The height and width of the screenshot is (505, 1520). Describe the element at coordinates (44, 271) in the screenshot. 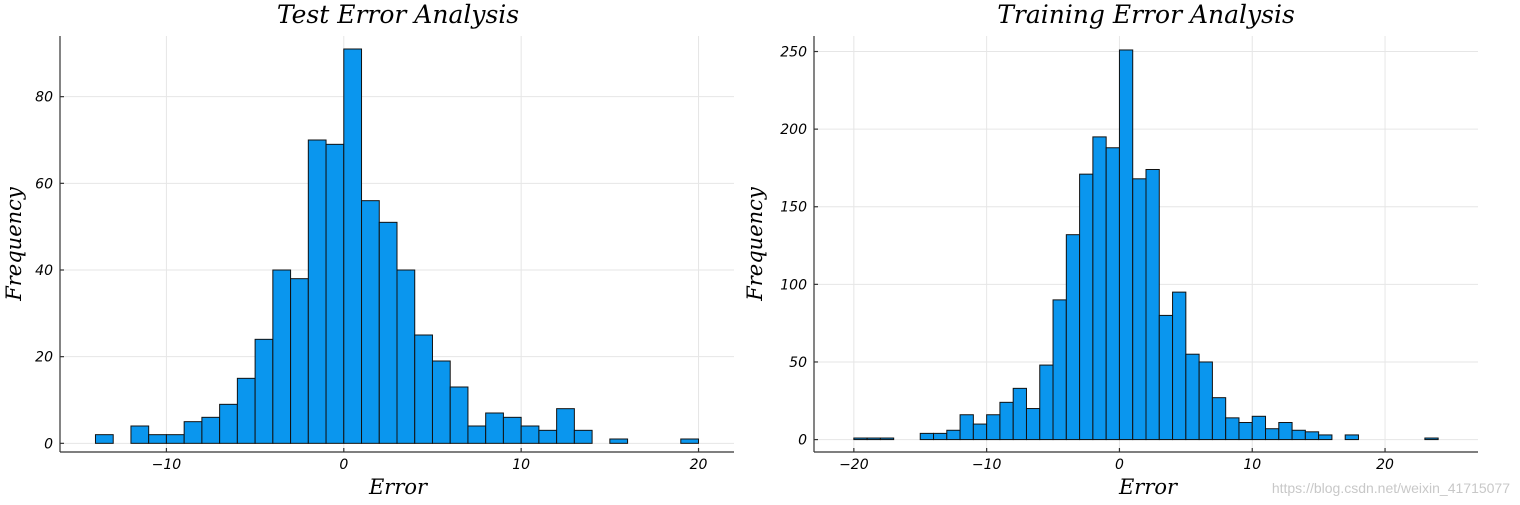

I see `y-tick-label: 40` at that location.